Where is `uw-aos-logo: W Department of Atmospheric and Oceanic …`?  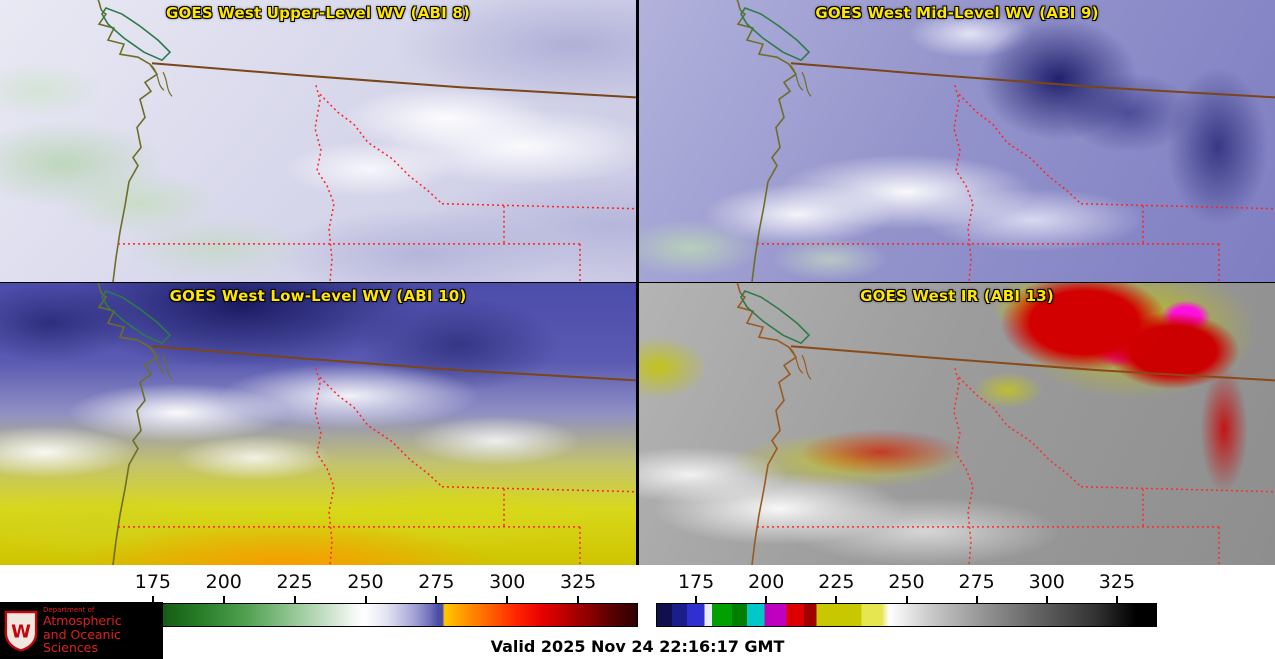 uw-aos-logo: W Department of Atmospheric and Oceanic … is located at coordinates (81, 630).